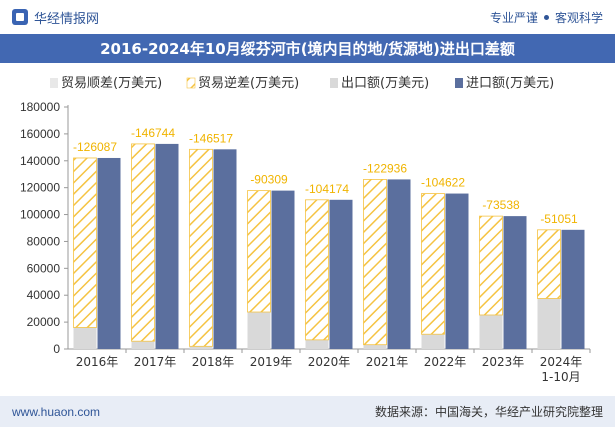 The width and height of the screenshot is (615, 427). I want to click on tagline-left: 专业严谨, so click(513, 17).